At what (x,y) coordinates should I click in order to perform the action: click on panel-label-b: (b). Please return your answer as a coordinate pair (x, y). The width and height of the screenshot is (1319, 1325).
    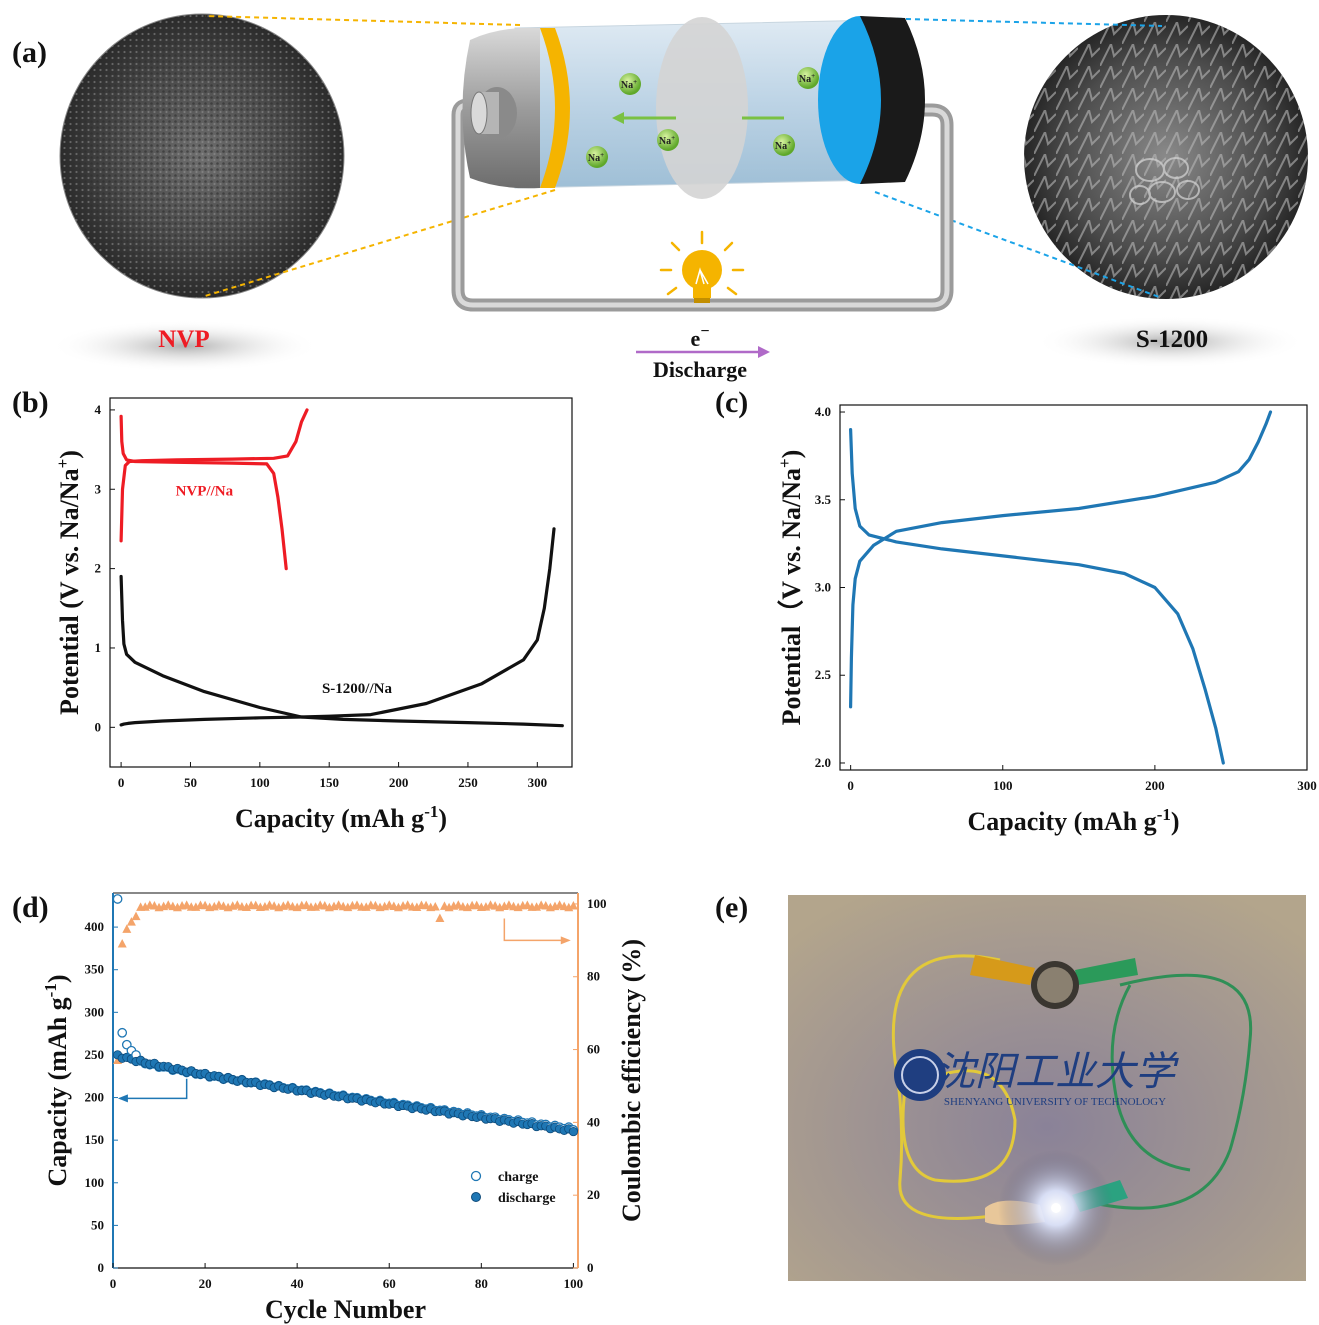
    Looking at the image, I should click on (30, 402).